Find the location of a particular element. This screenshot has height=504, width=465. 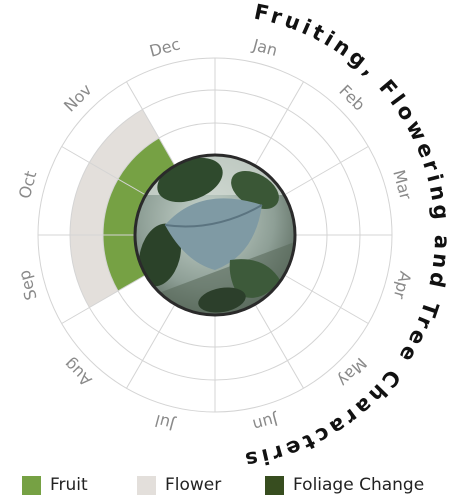

center-photo is located at coordinates (215, 235).